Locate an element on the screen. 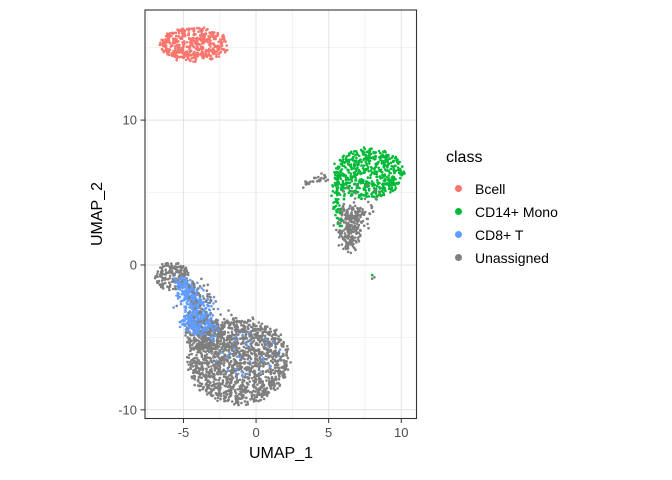 This screenshot has height=480, width=672. legend-item-bcell: Bcell is located at coordinates (502, 188).